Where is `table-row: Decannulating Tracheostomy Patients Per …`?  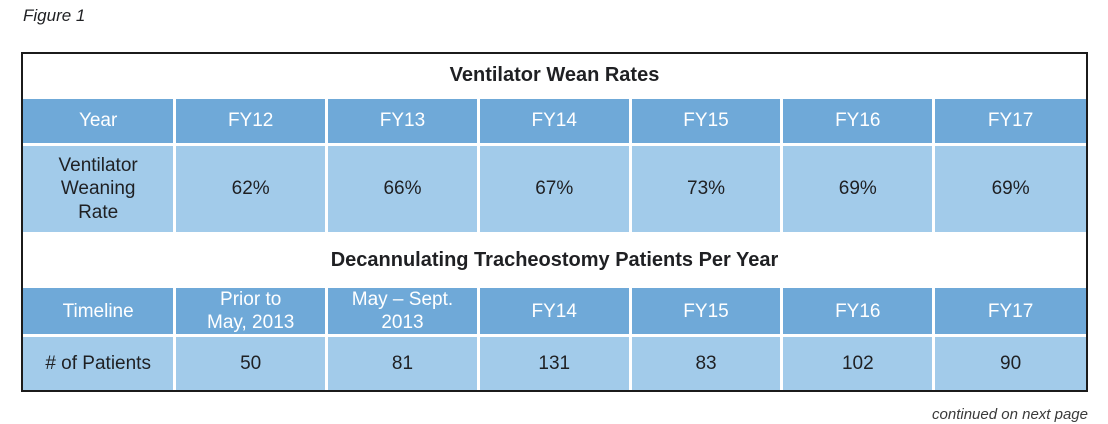 table-row: Decannulating Tracheostomy Patients Per … is located at coordinates (554, 260).